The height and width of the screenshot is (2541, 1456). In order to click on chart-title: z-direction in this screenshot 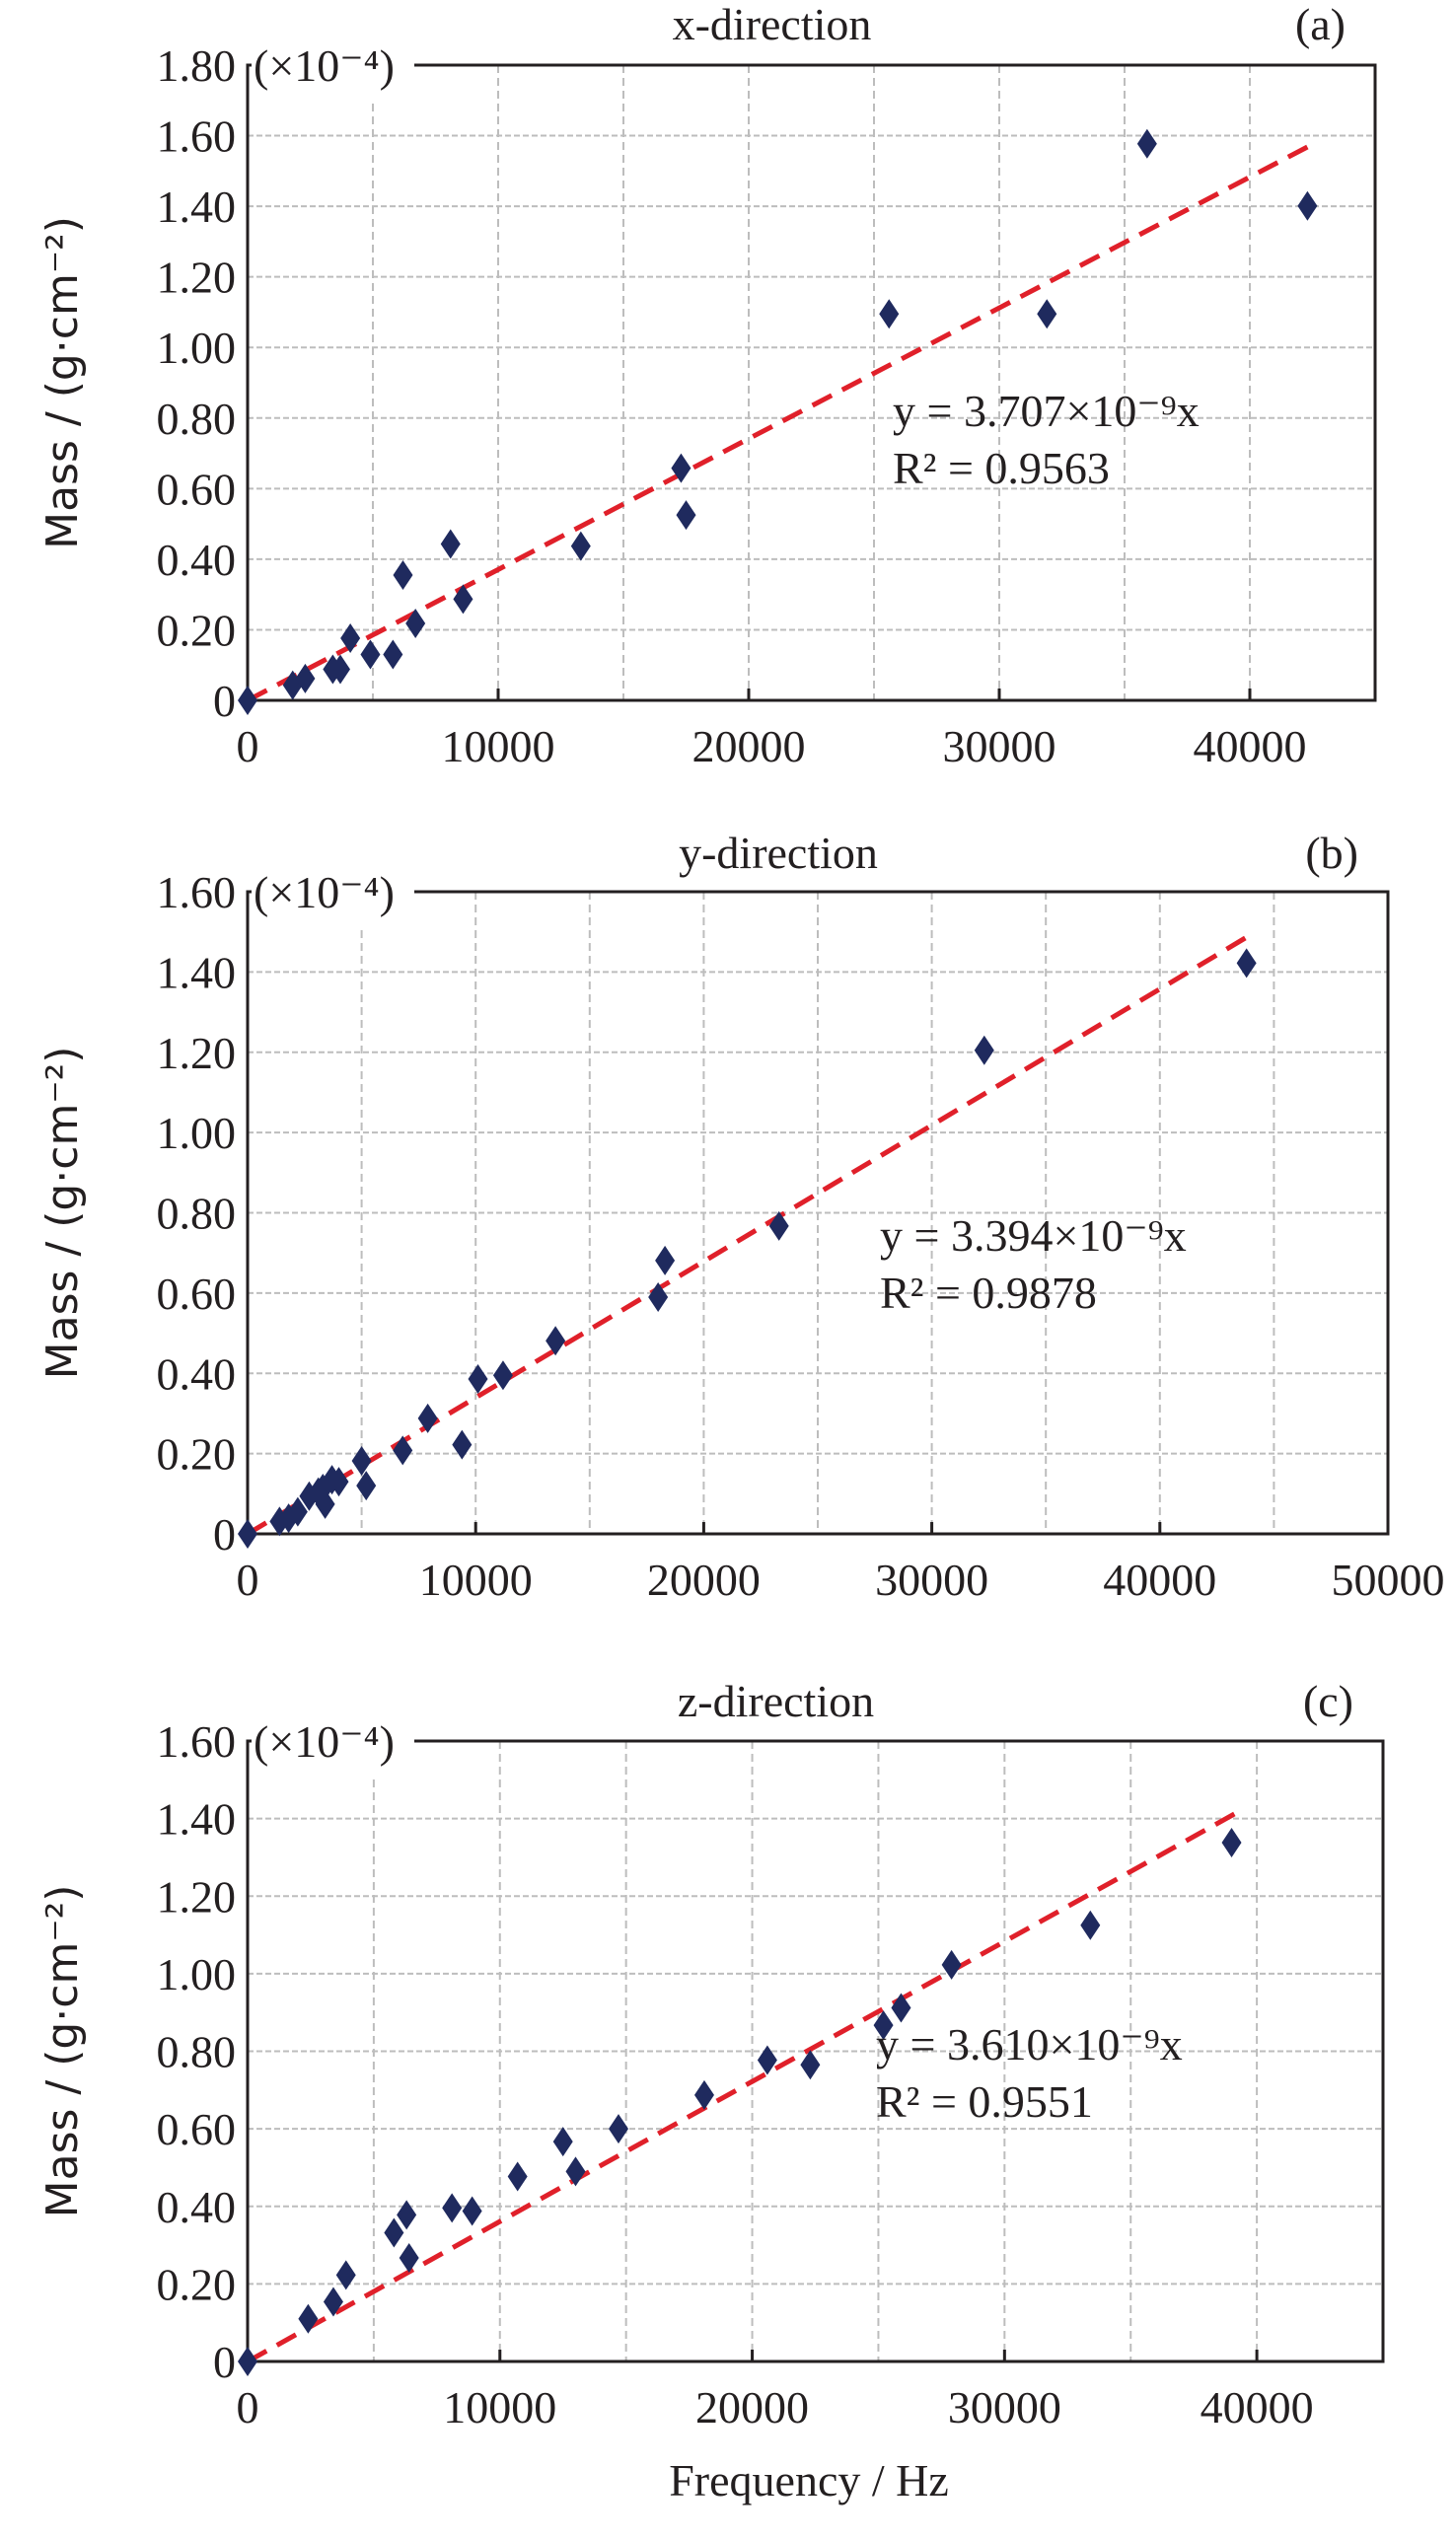, I will do `click(776, 1701)`.